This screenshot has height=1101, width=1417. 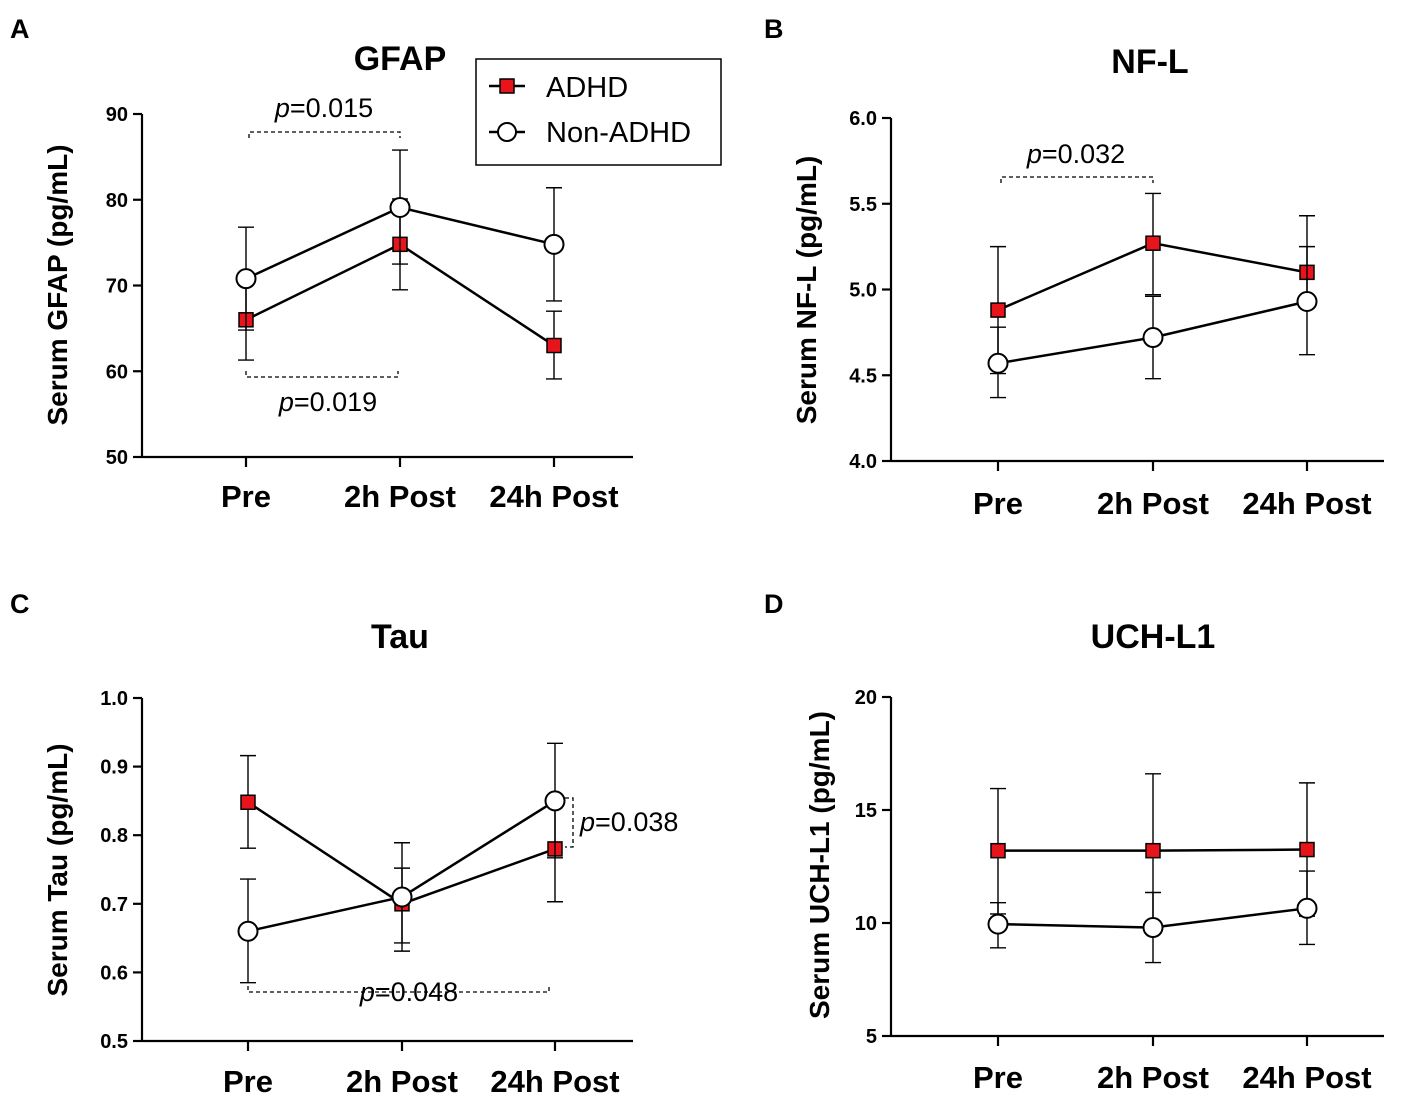 I want to click on y-tick-label: 0.9, so click(x=114, y=768).